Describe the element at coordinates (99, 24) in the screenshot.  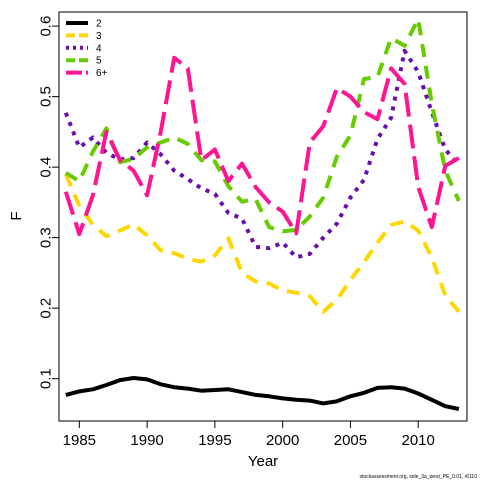
I see `legend-label-2: 2` at that location.